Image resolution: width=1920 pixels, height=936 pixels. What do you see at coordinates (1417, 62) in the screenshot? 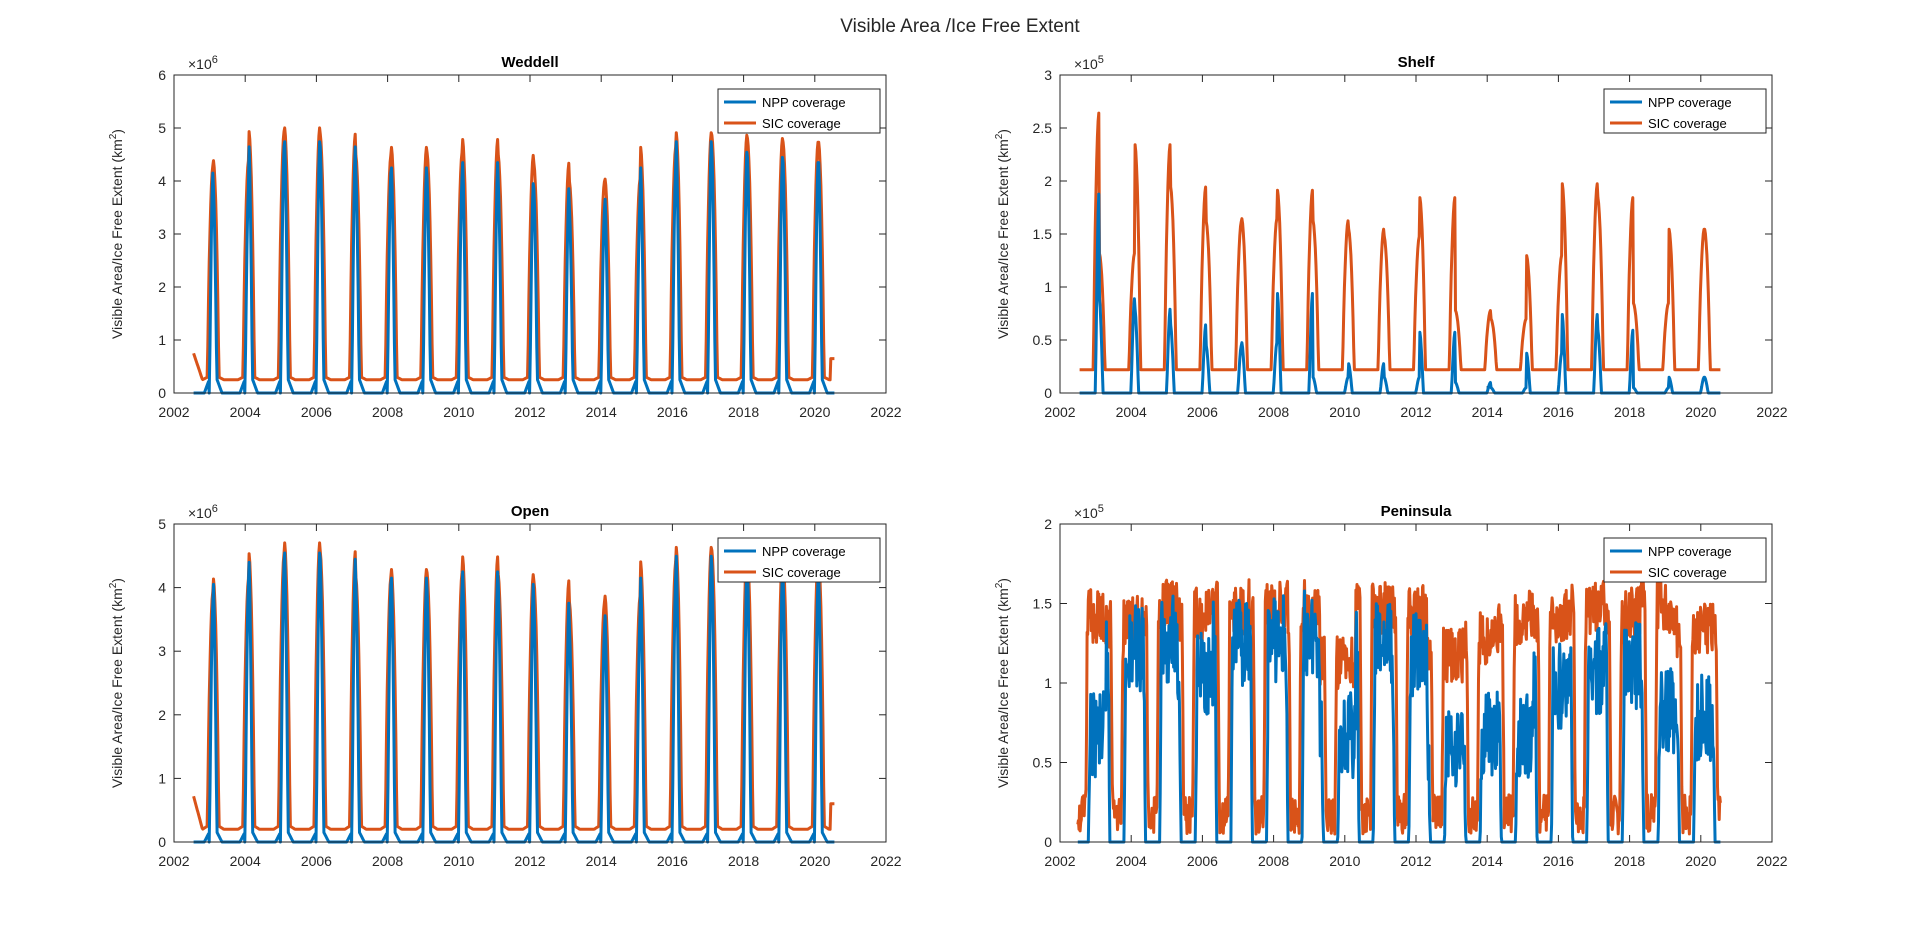
I see `subplot-title: Shelf` at bounding box center [1417, 62].